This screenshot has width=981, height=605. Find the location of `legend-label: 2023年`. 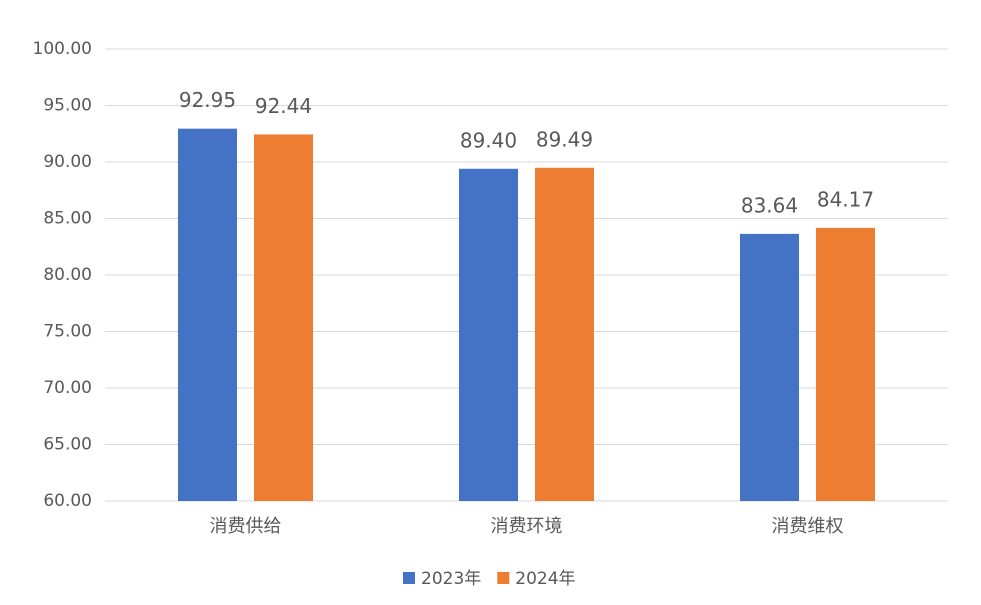

legend-label: 2023年 is located at coordinates (451, 579).